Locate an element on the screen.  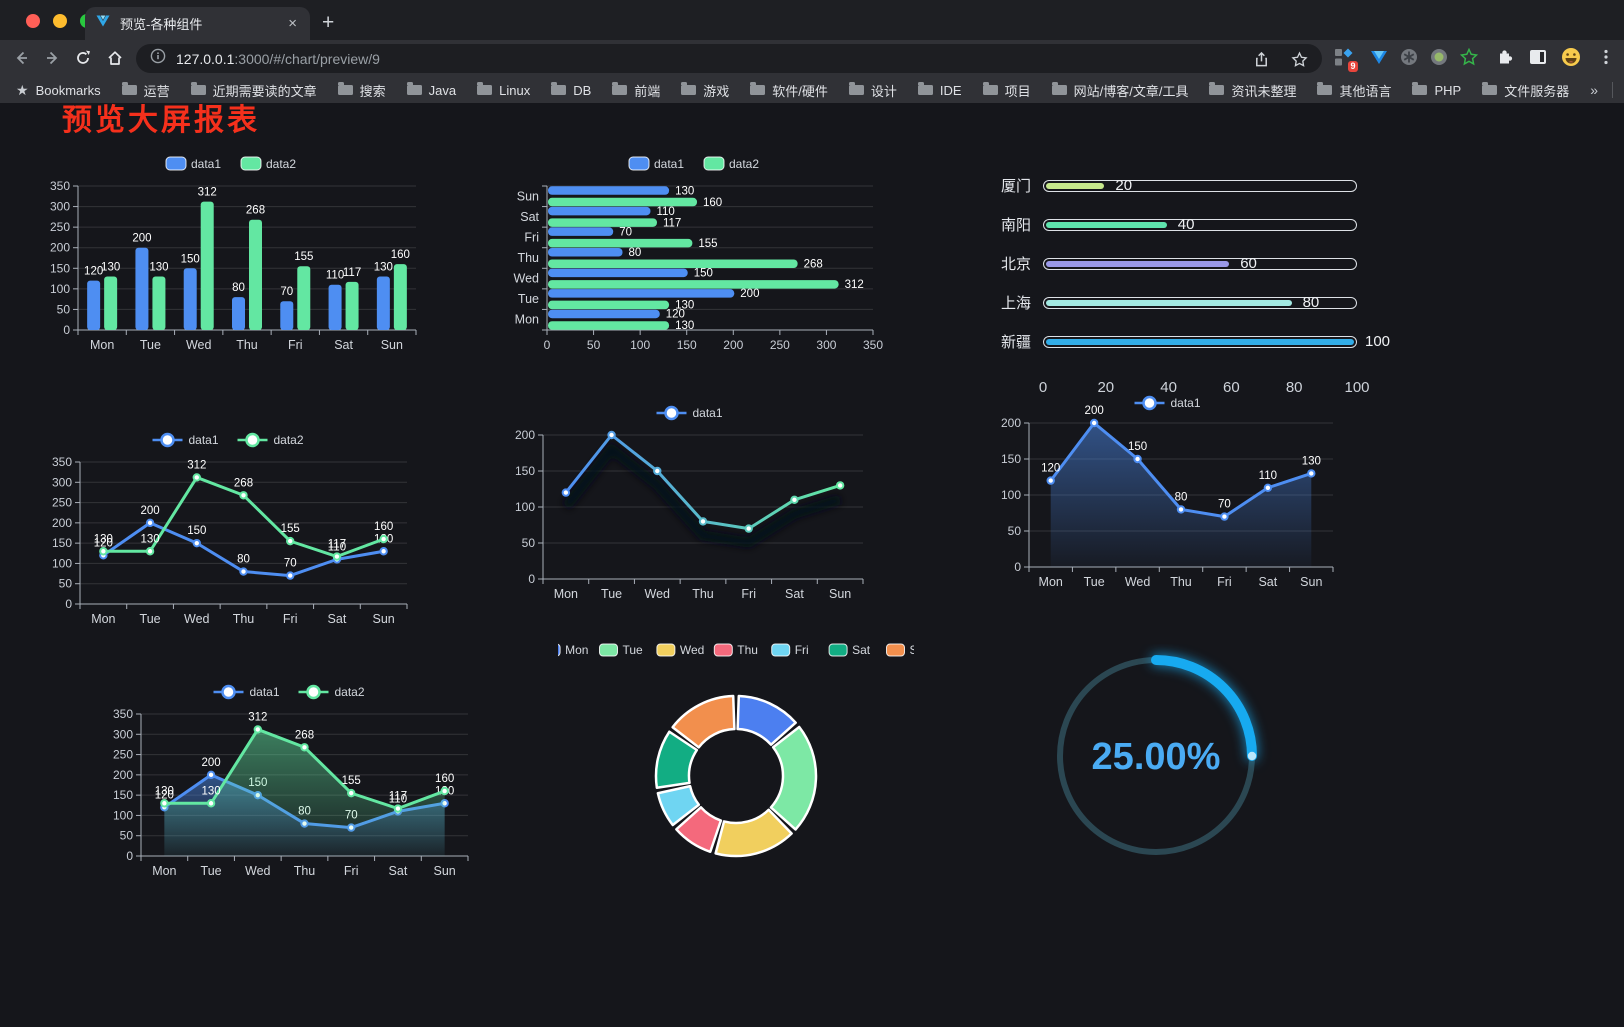
bookmark-item: 近期需要读的文章 is located at coordinates (253, 90).